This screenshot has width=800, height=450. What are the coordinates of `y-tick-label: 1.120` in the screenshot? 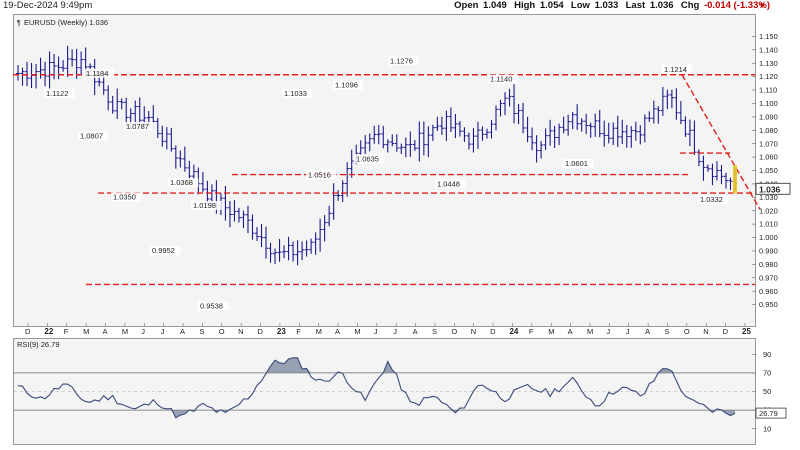 It's located at (768, 76).